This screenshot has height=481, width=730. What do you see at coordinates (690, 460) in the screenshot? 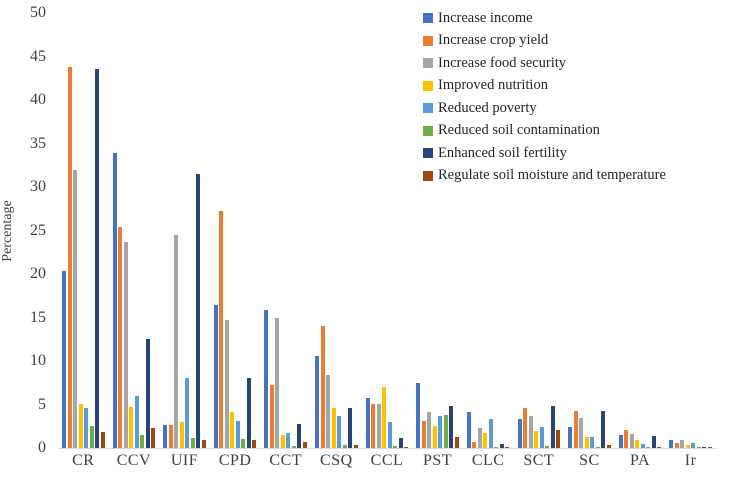
I see `x-axis-label: Ir` at bounding box center [690, 460].